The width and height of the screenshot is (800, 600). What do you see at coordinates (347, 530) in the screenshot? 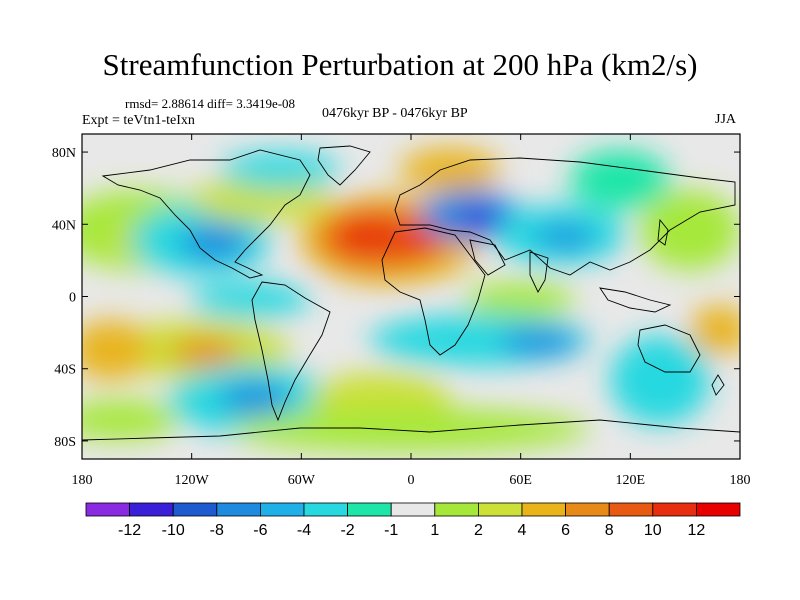
I see `colorbar-label: -2` at bounding box center [347, 530].